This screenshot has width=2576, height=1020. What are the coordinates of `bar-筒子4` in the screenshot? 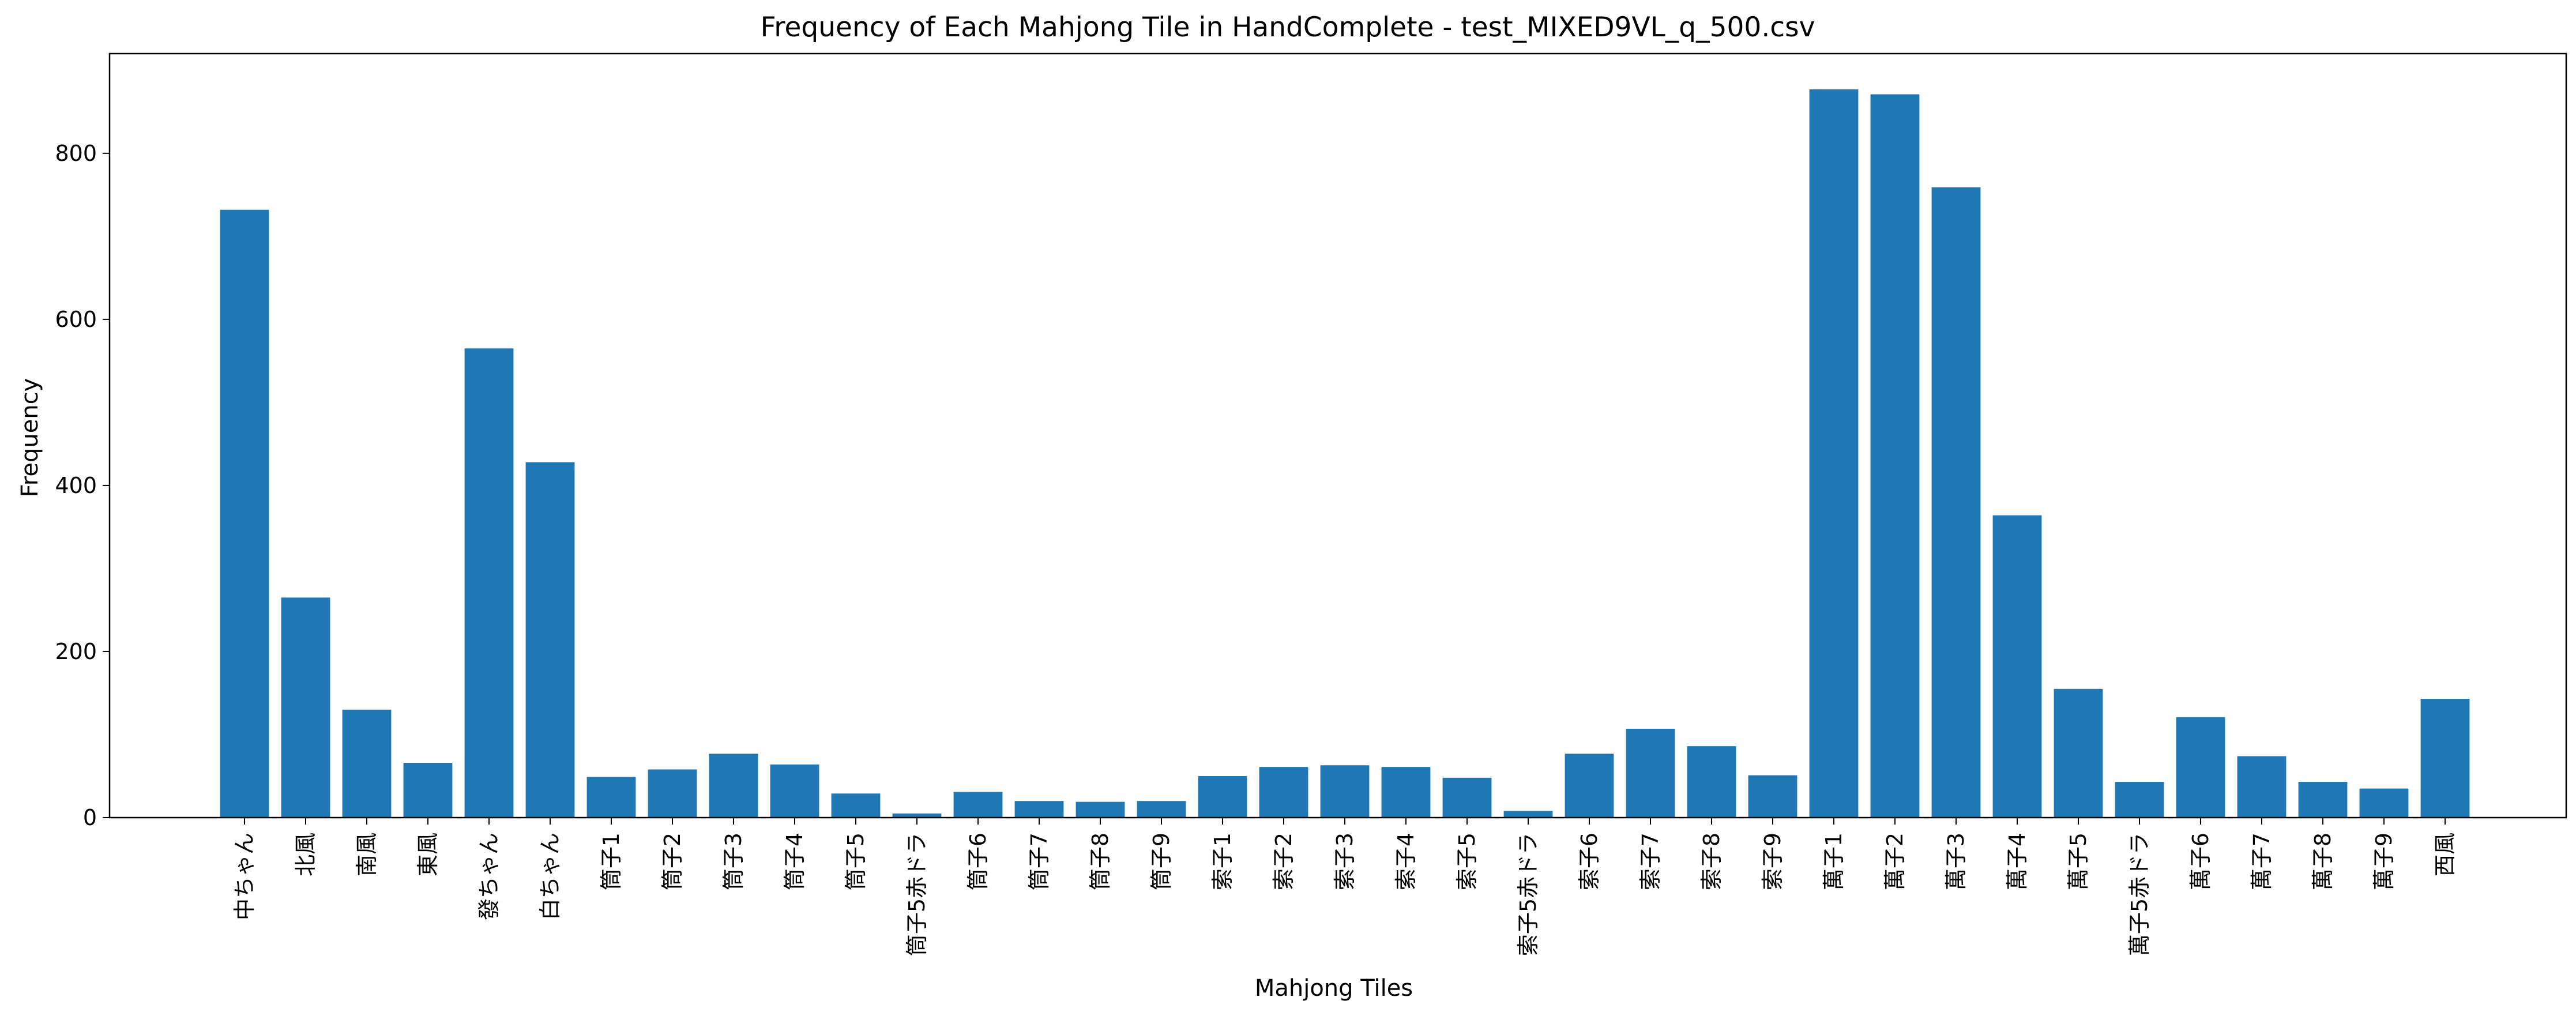 It's located at (794, 791).